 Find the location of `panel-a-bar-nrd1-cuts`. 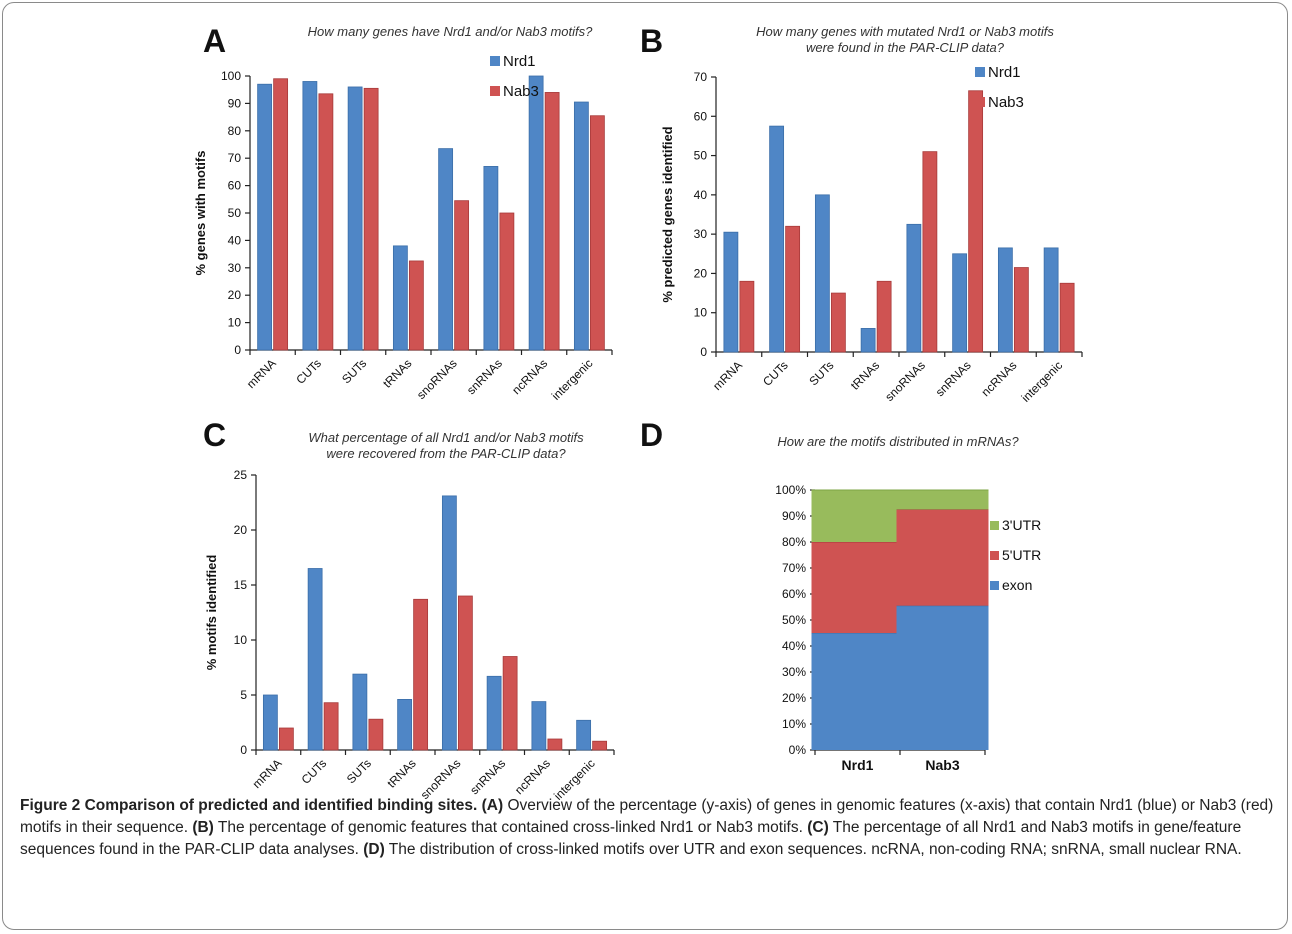

panel-a-bar-nrd1-cuts is located at coordinates (310, 216).